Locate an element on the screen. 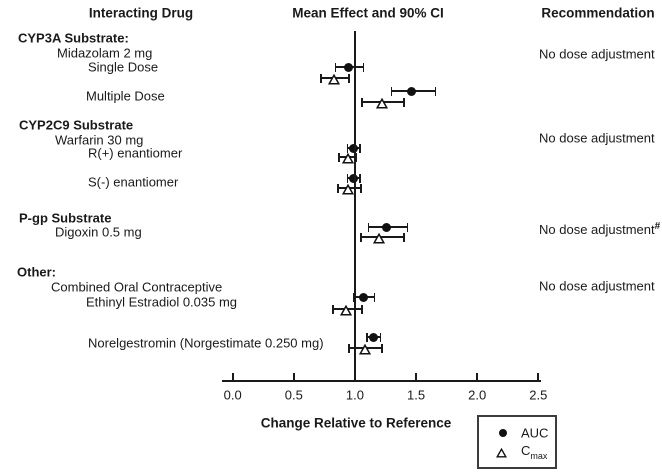 The width and height of the screenshot is (662, 476). cmax-ci-bar is located at coordinates (382, 237).